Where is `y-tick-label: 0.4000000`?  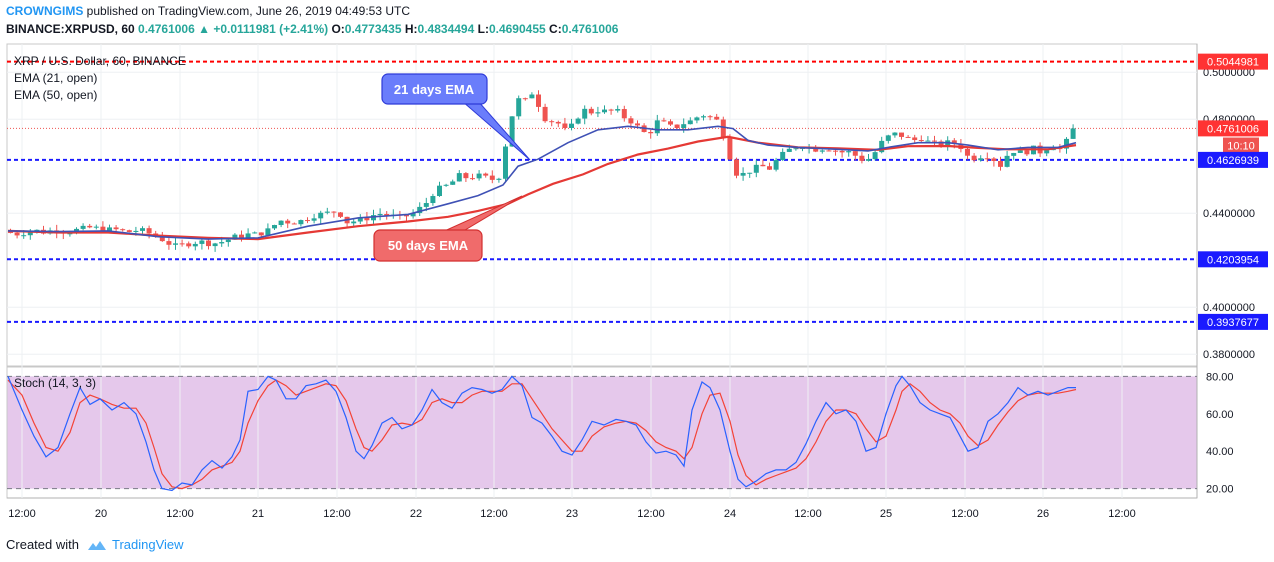 y-tick-label: 0.4000000 is located at coordinates (1229, 308).